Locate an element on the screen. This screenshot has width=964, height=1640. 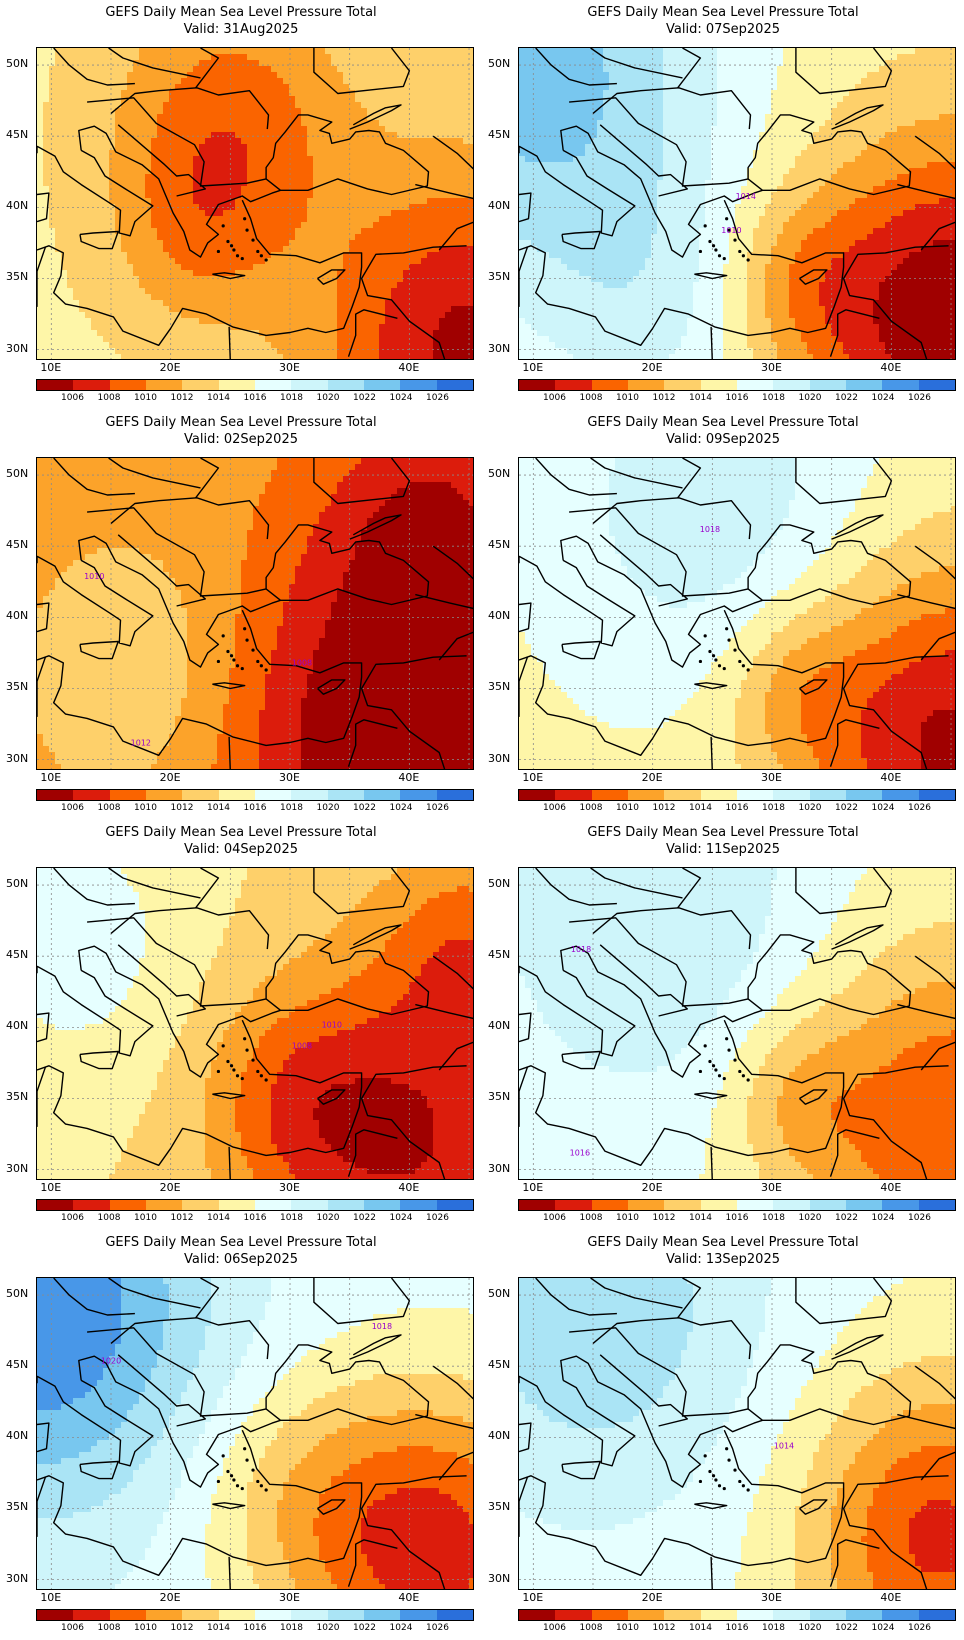
valid-date: Valid: 04Sep2025 is located at coordinates (241, 849).